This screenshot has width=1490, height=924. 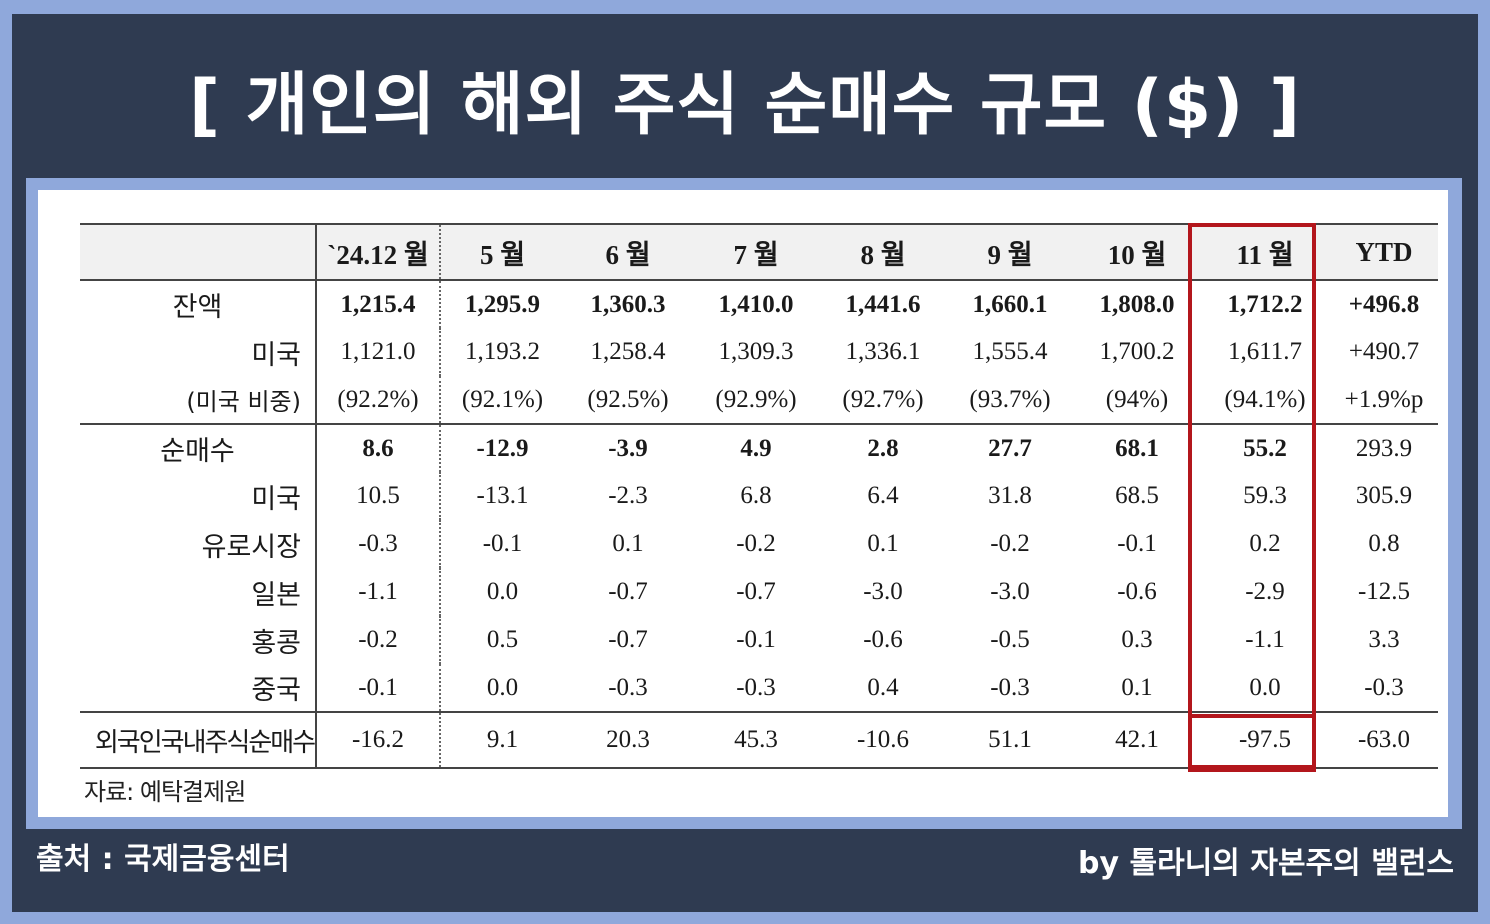 I want to click on table-cell: 1,258.4, so click(x=628, y=351).